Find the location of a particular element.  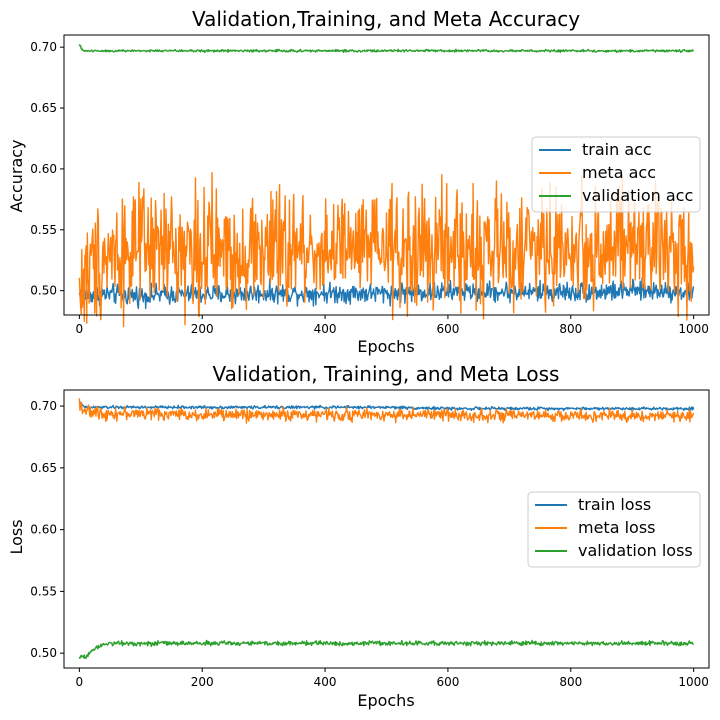

loss-x-tick-label: 400 is located at coordinates (325, 682).